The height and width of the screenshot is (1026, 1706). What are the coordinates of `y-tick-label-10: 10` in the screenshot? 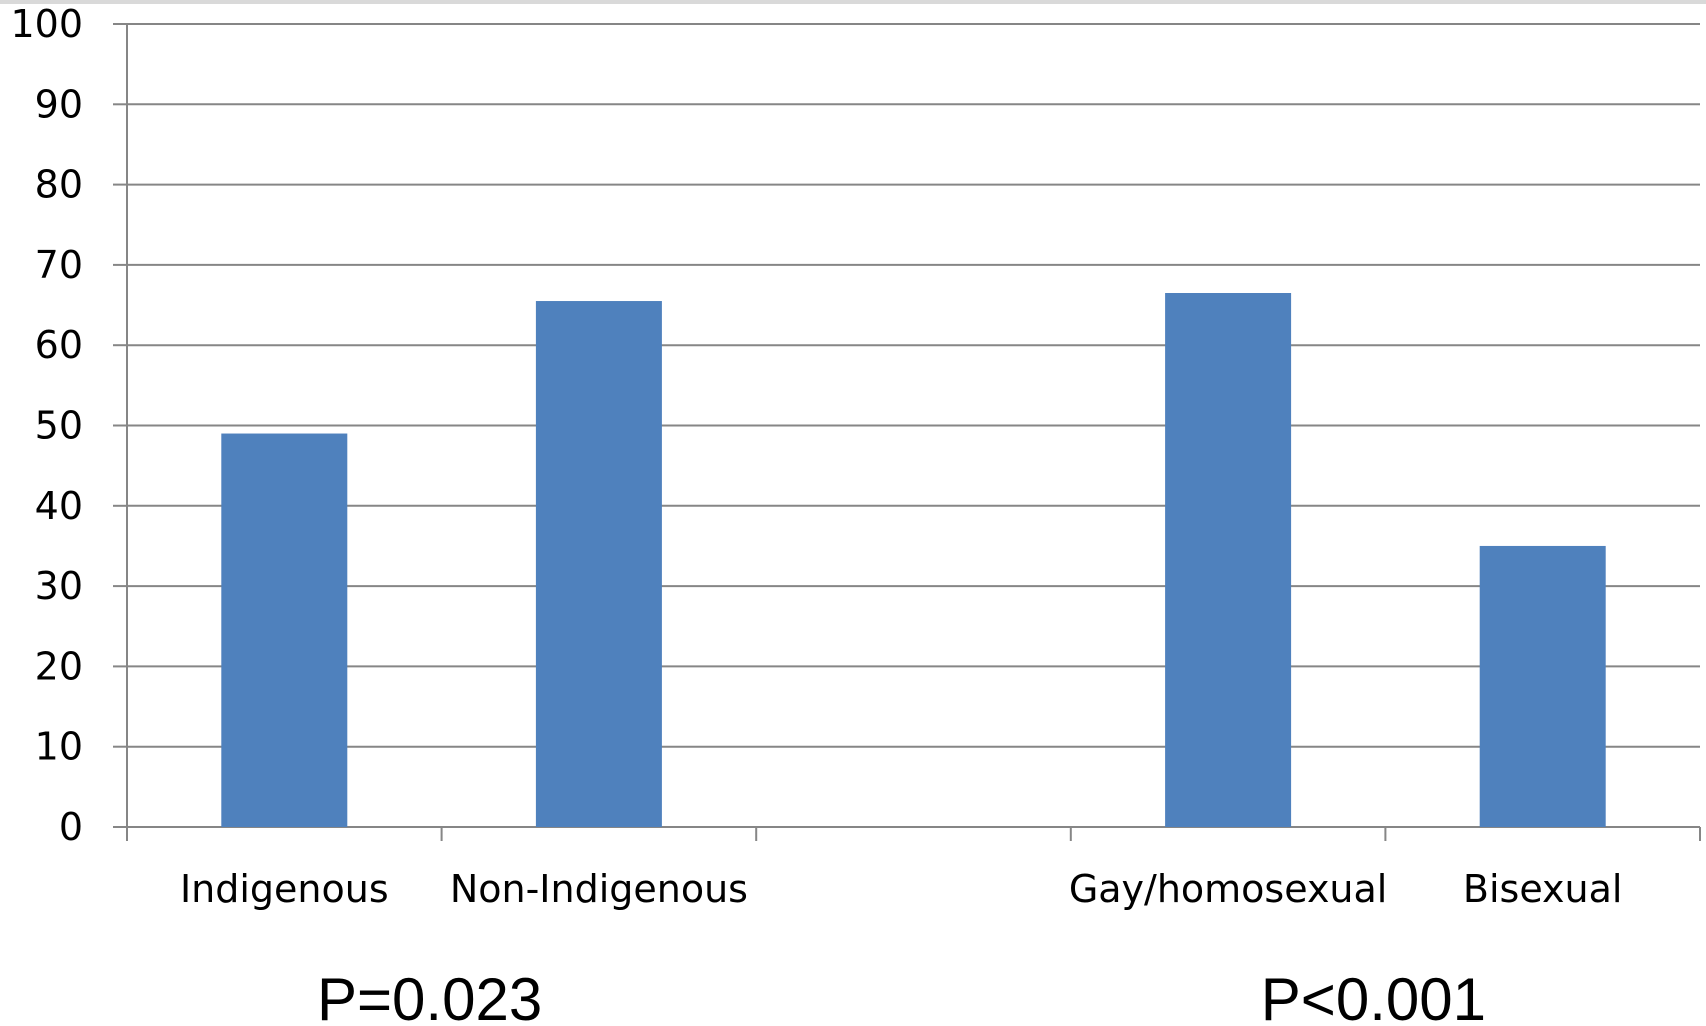 It's located at (59, 747).